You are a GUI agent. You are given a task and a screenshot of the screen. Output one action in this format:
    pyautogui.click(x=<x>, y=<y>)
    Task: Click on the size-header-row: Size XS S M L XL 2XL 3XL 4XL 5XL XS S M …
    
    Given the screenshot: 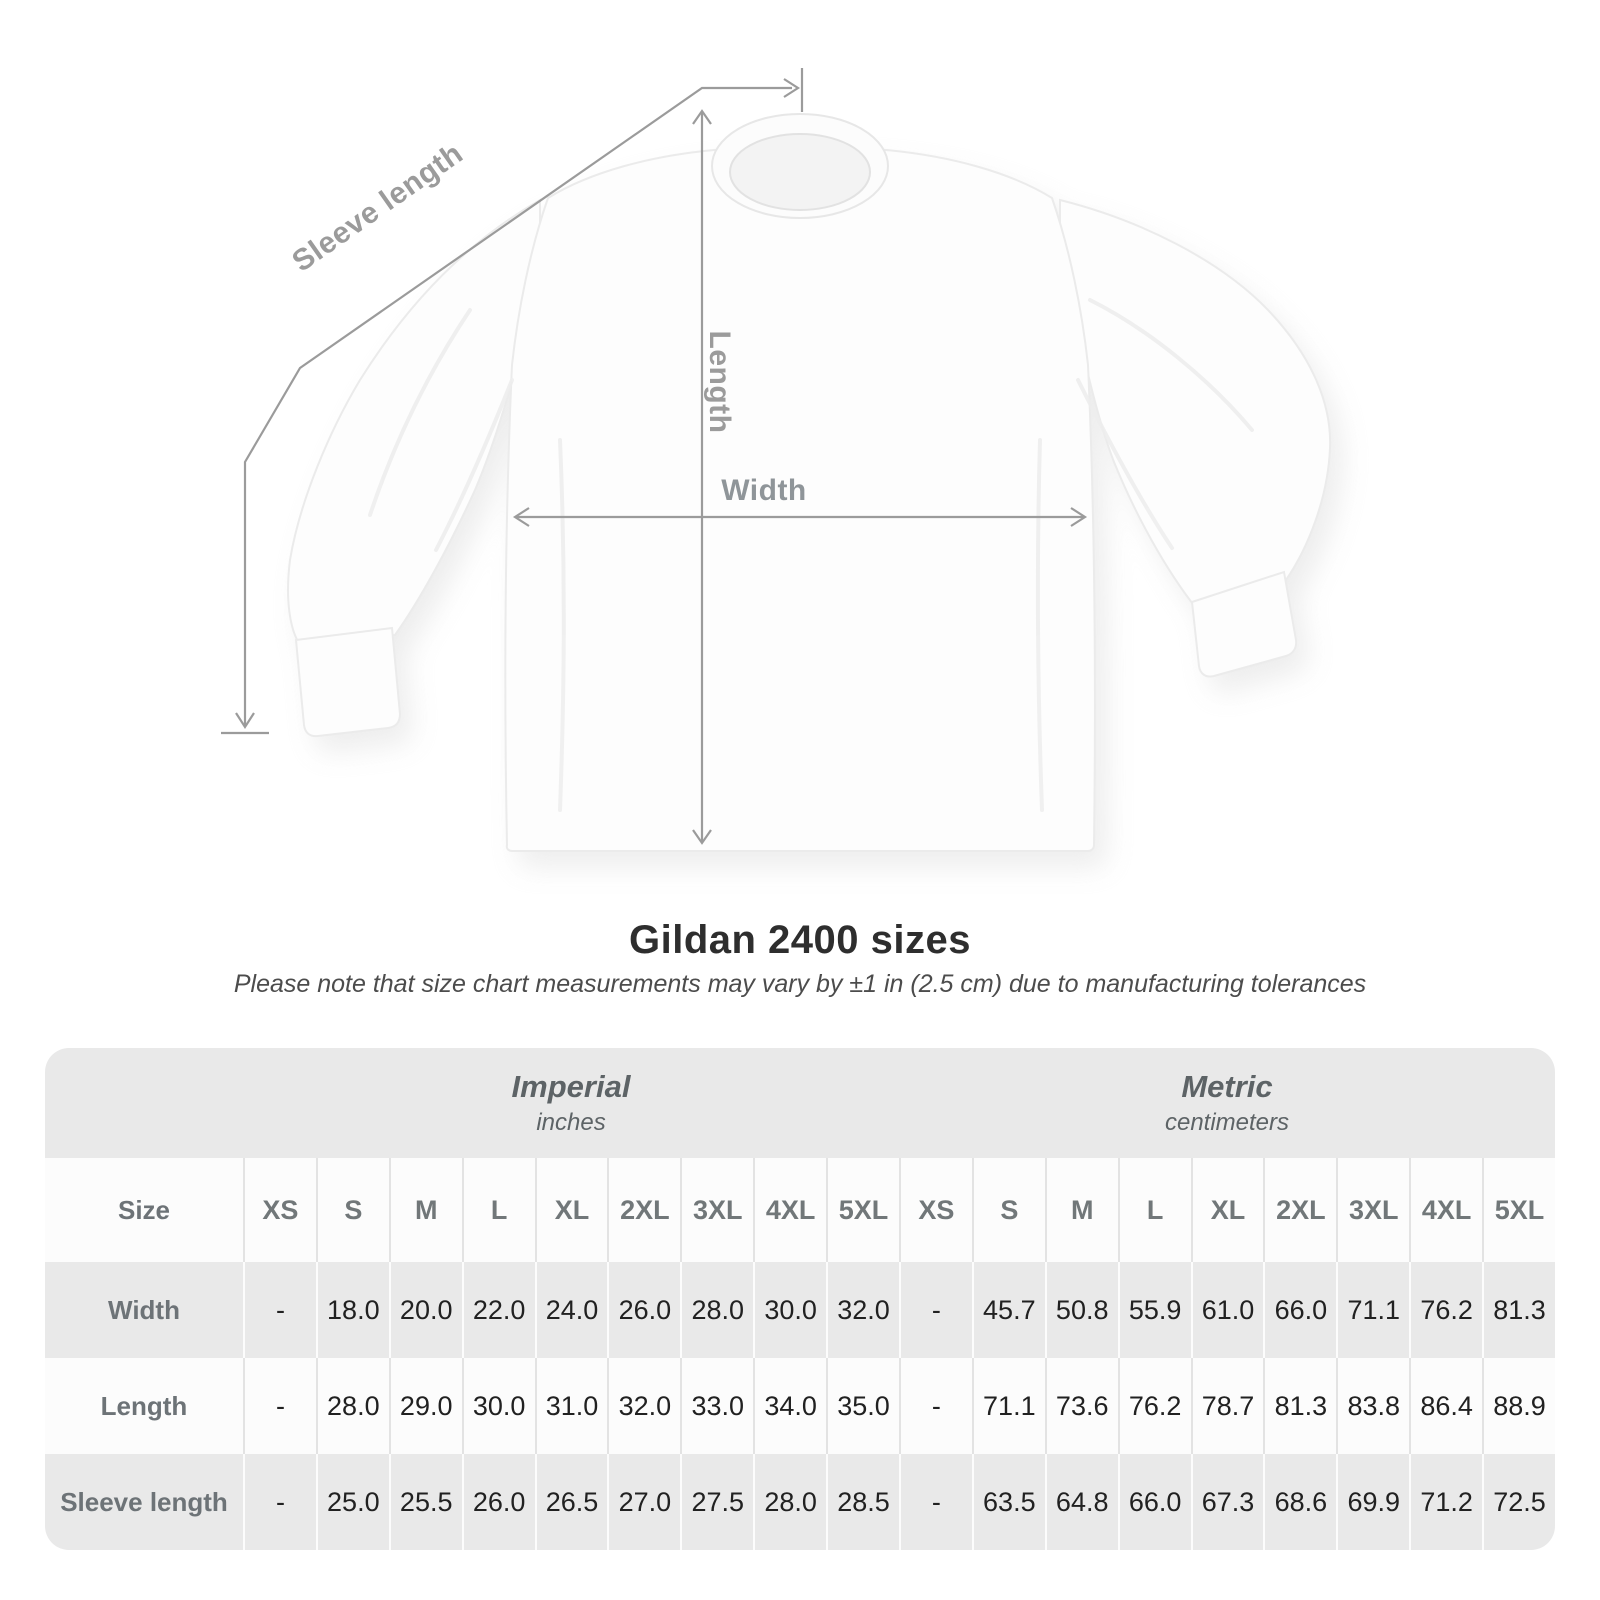 What is the action you would take?
    pyautogui.click(x=800, y=1210)
    